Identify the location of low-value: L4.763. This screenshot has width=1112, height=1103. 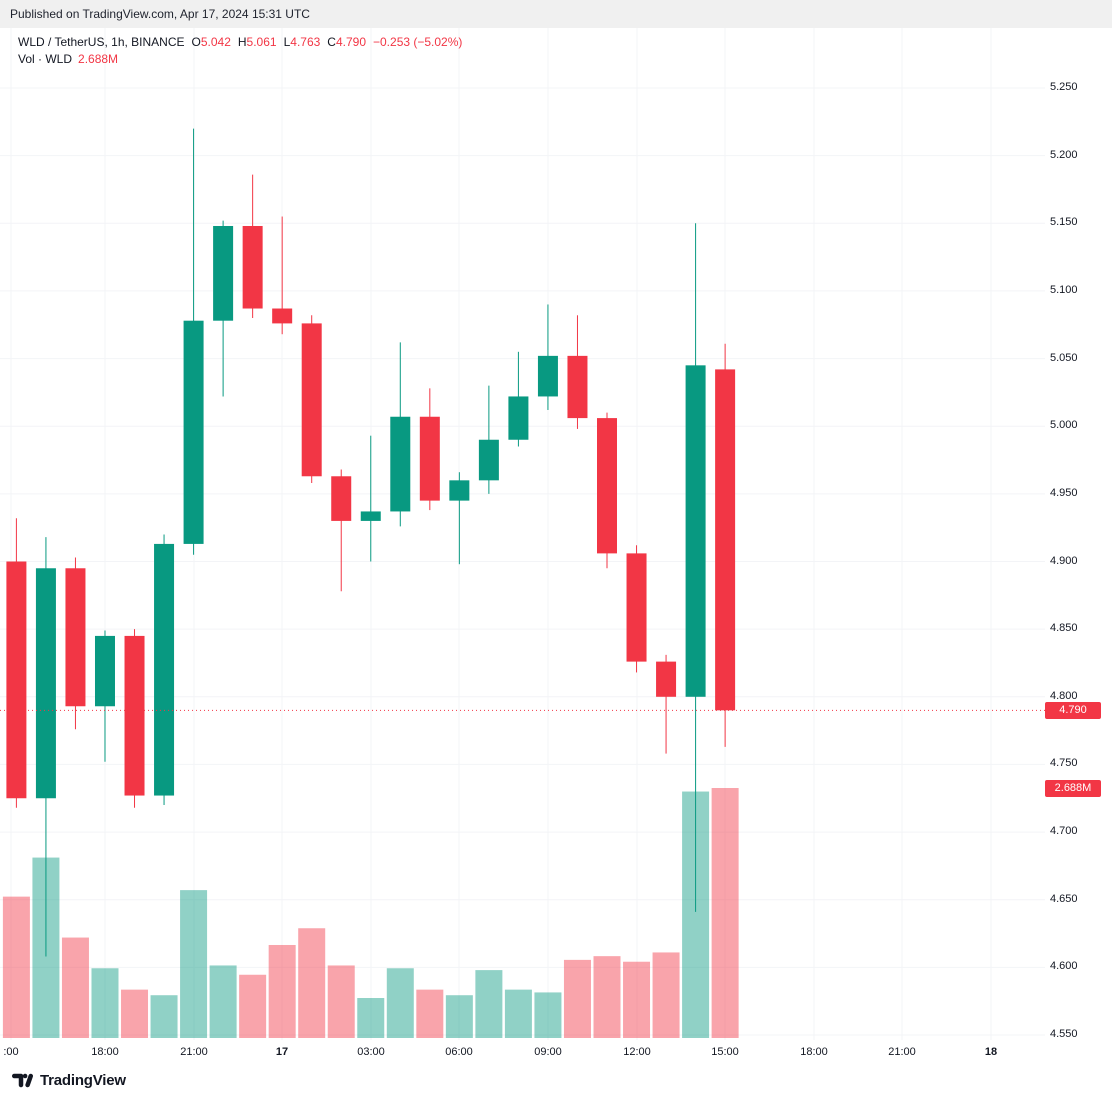
(302, 42).